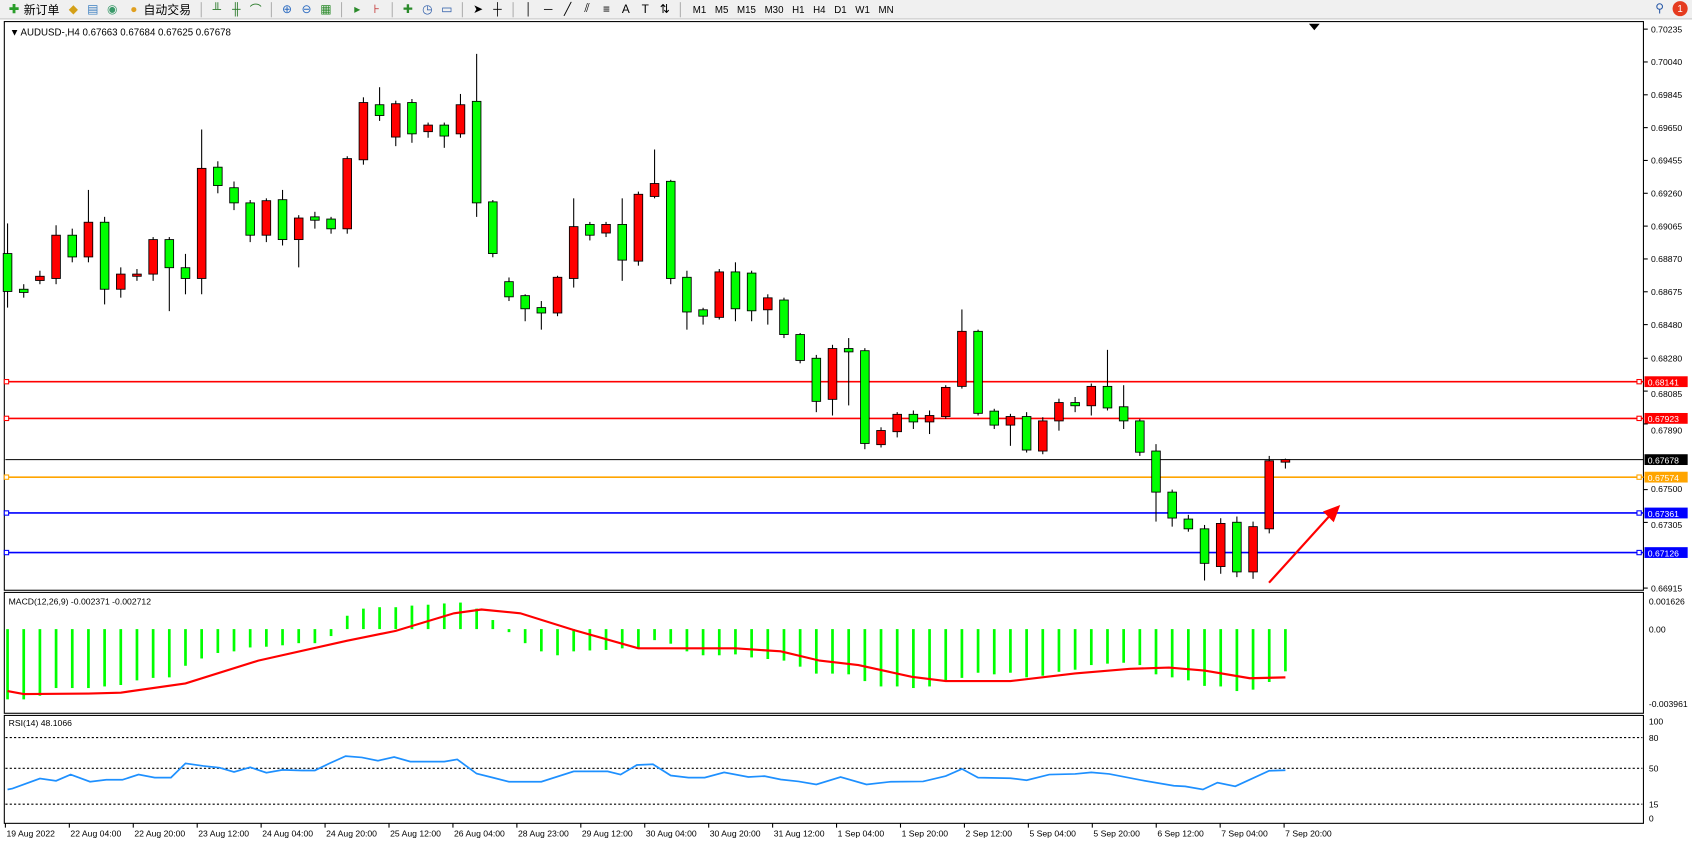 The image size is (1692, 845). Describe the element at coordinates (721, 9) in the screenshot. I see `timeframe-m5: M5` at that location.